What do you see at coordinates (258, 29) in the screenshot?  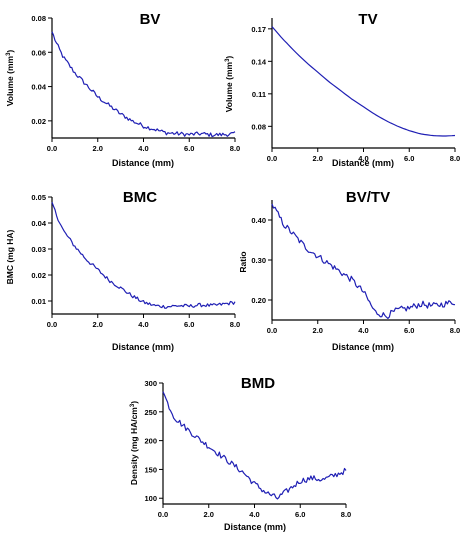 I see `y-tick-label: 0.17` at bounding box center [258, 29].